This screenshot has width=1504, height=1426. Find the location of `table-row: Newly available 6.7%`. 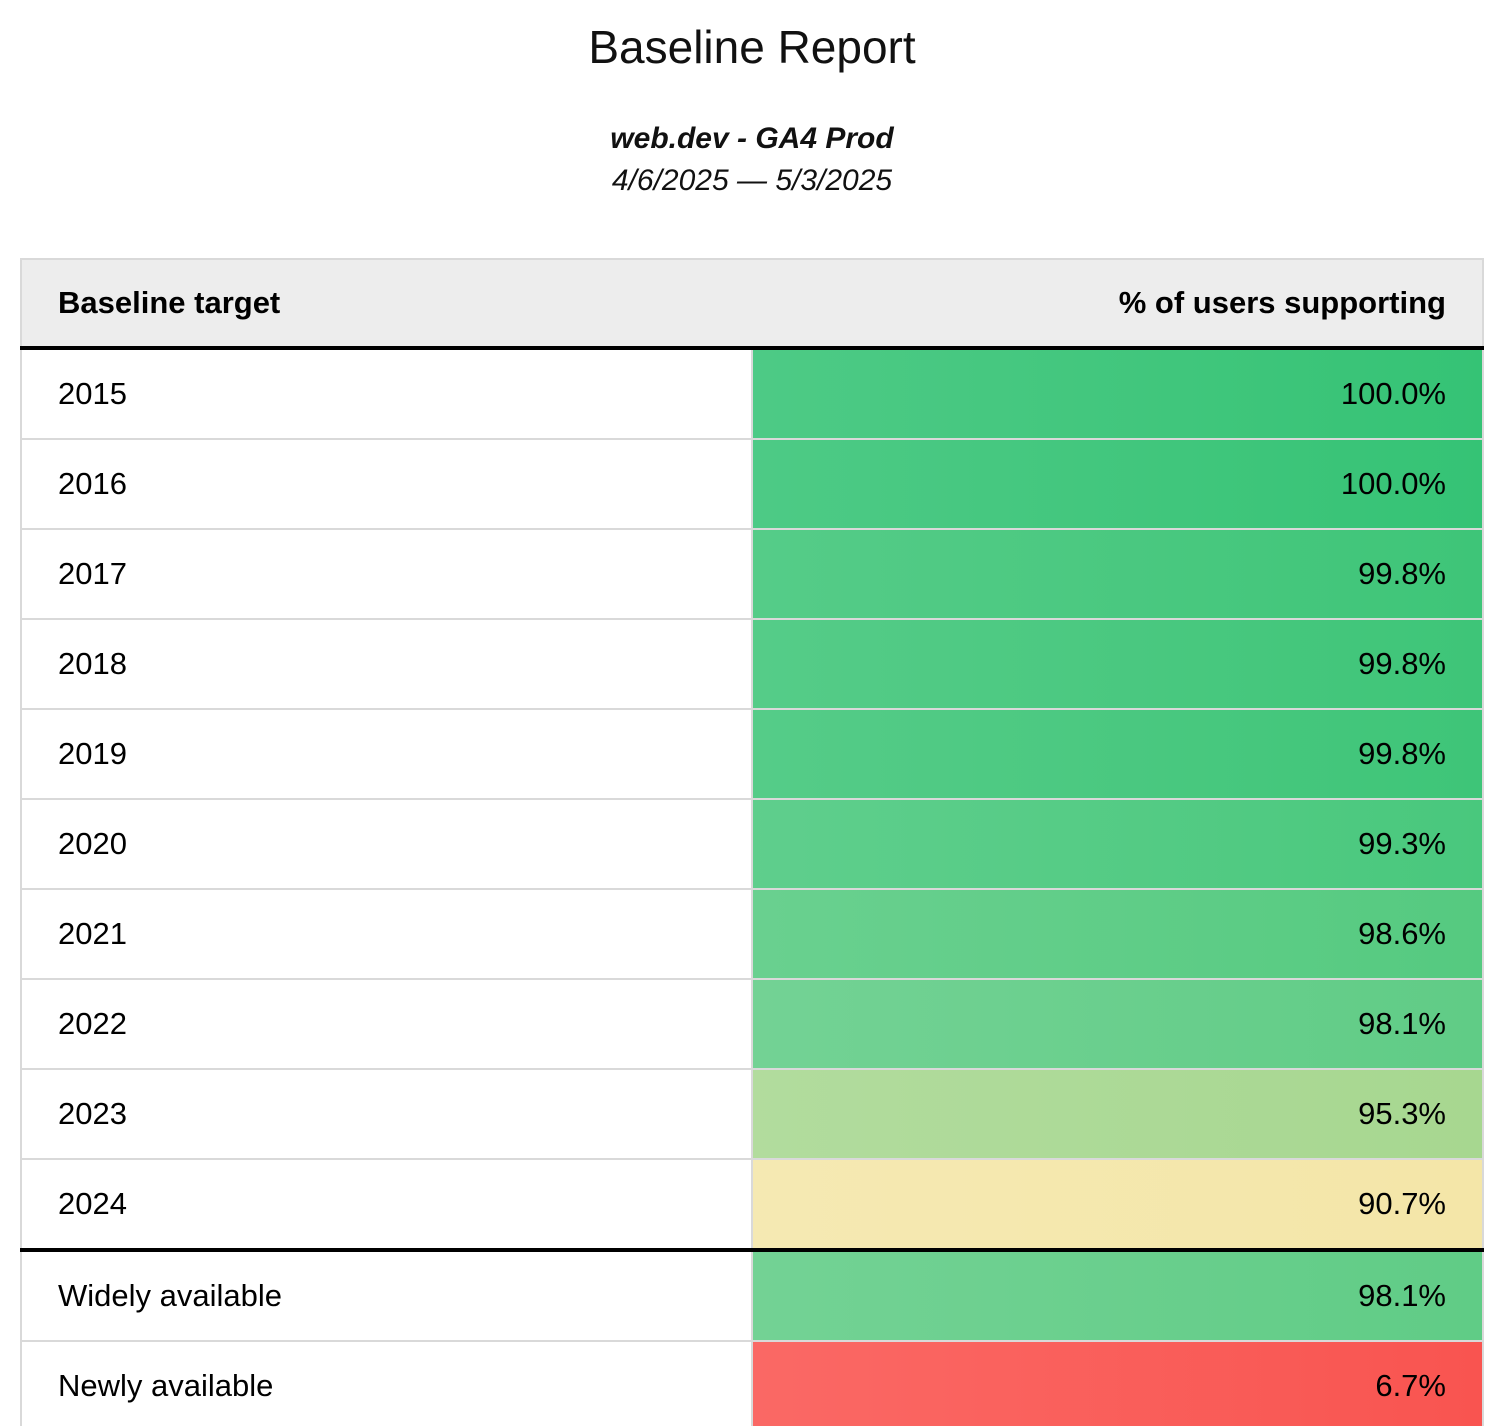

table-row: Newly available 6.7% is located at coordinates (752, 1383).